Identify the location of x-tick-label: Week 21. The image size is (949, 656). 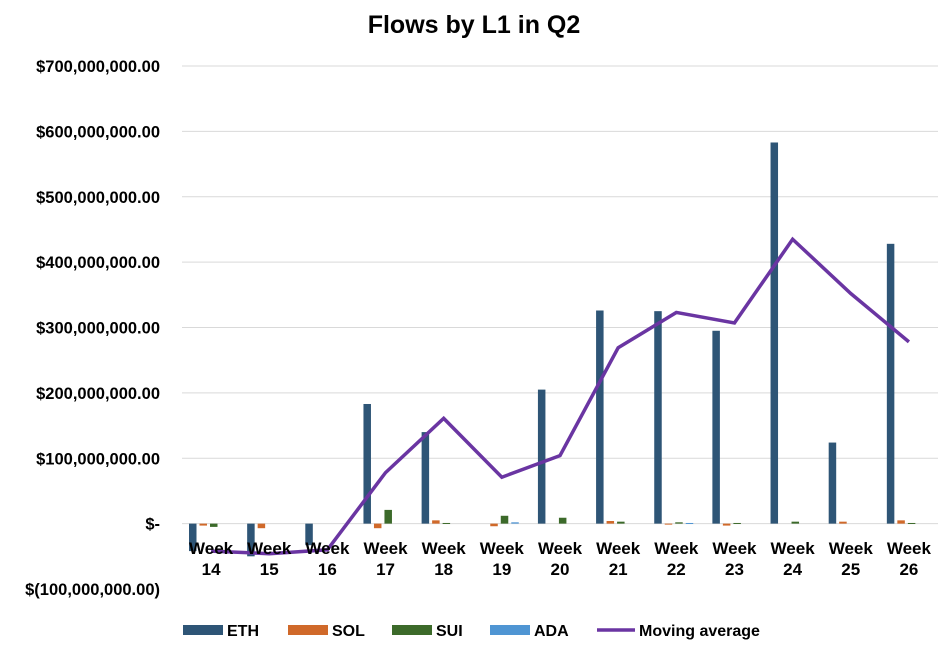
(618, 559).